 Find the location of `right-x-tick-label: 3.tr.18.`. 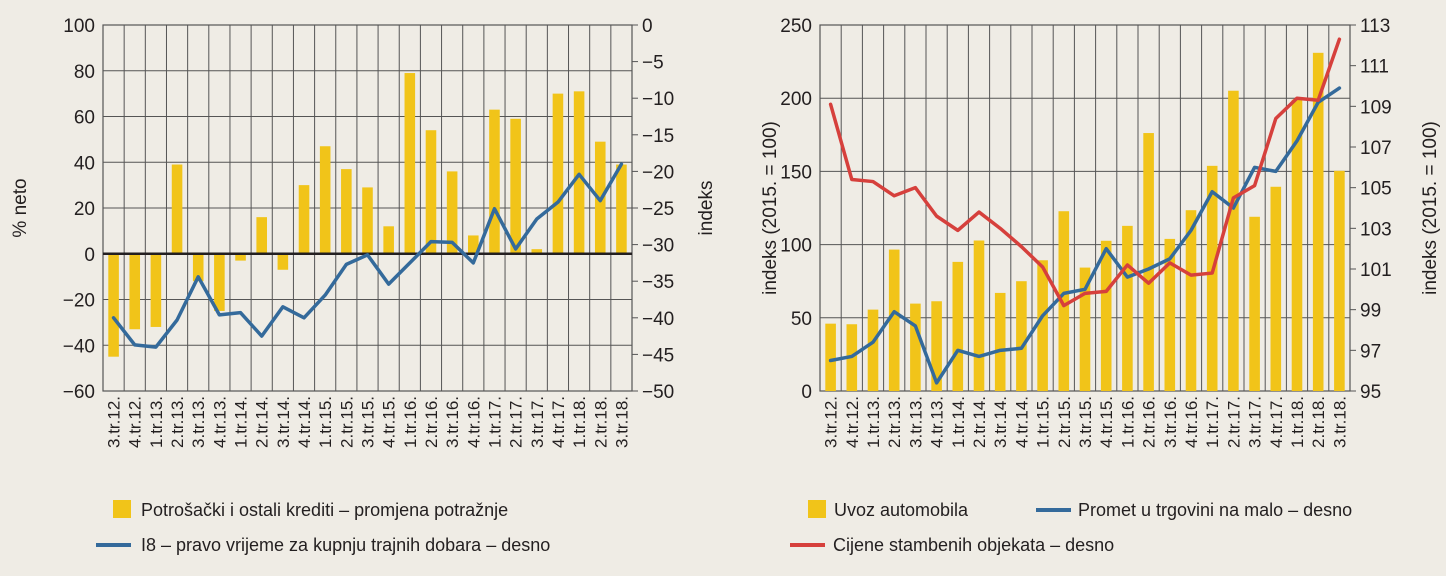

right-x-tick-label: 3.tr.18. is located at coordinates (1339, 422).